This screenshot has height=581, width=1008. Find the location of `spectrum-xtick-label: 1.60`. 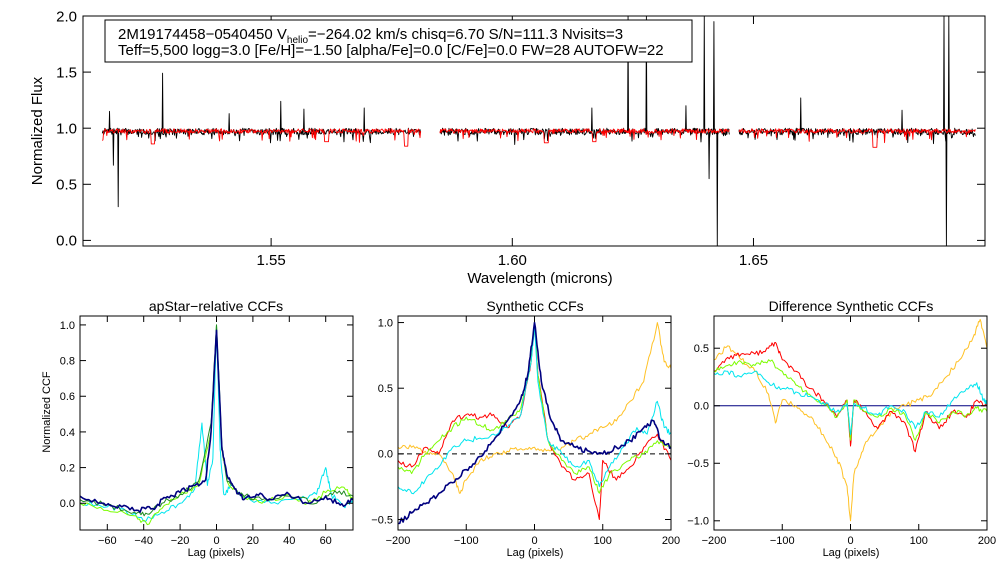

spectrum-xtick-label: 1.60 is located at coordinates (512, 260).